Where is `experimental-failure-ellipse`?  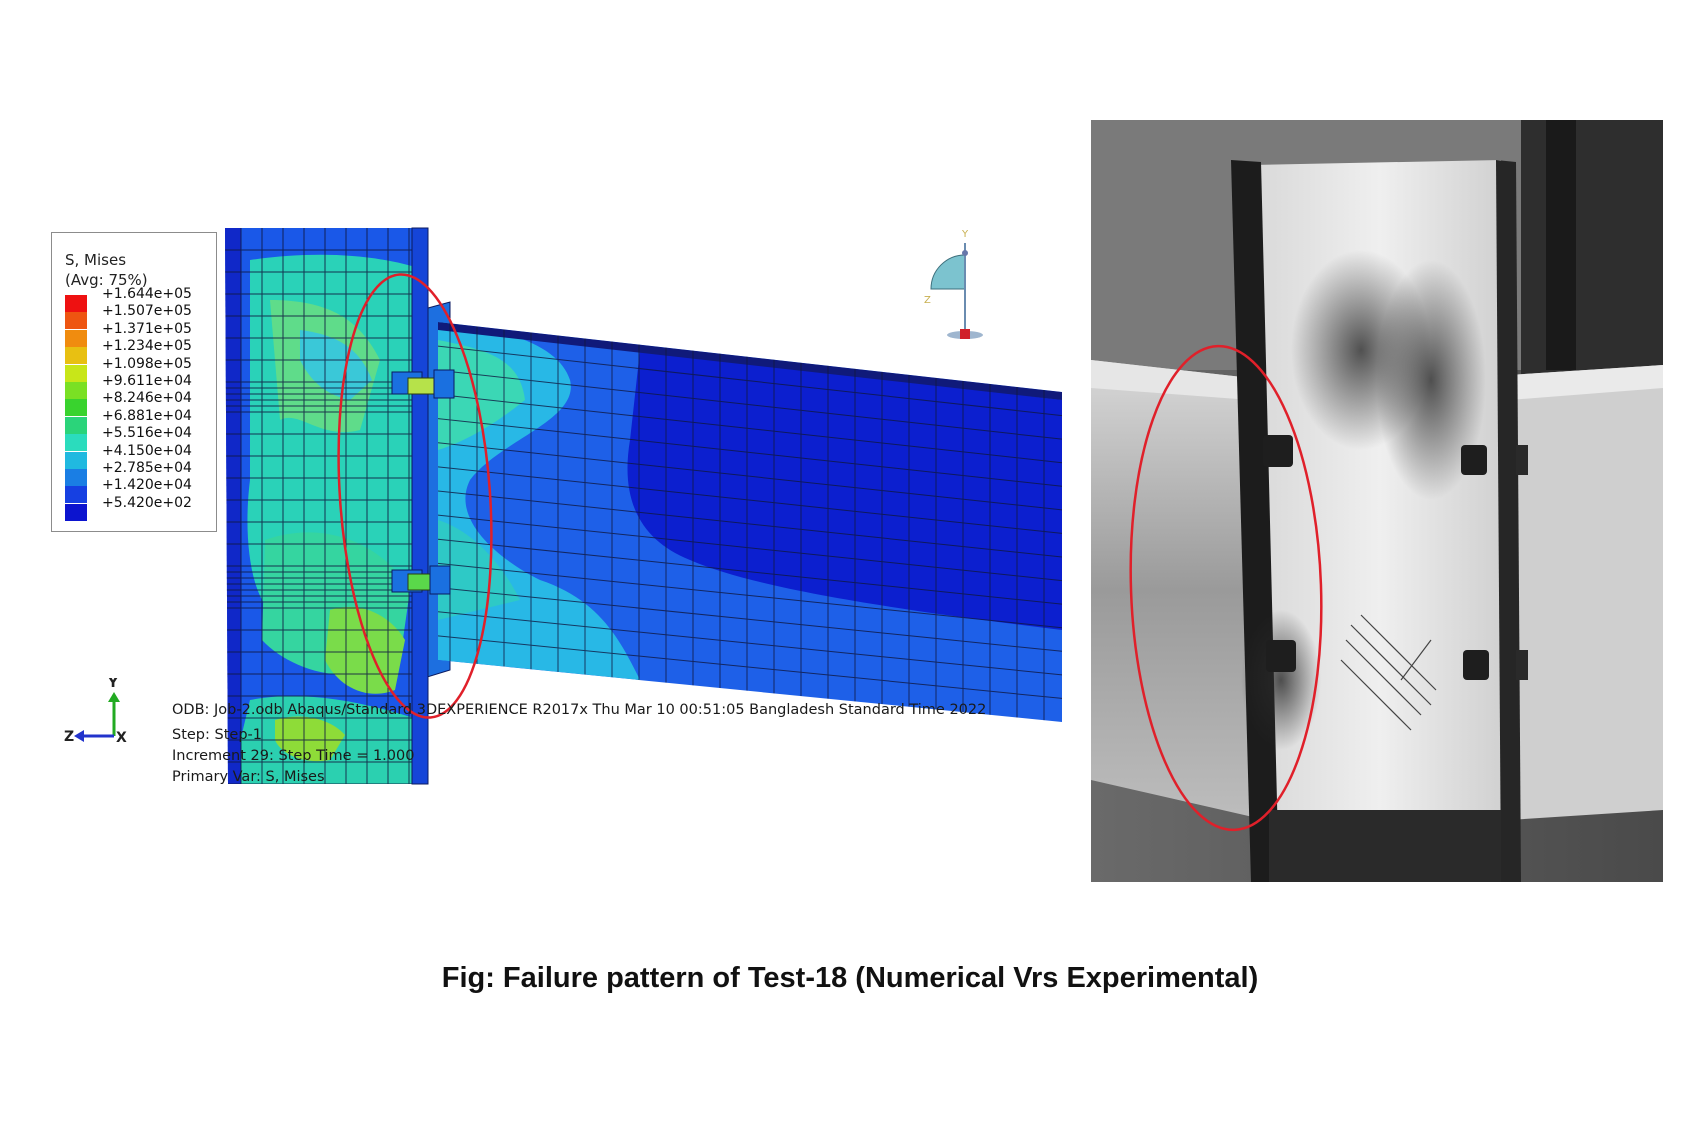 experimental-failure-ellipse is located at coordinates (1226, 588).